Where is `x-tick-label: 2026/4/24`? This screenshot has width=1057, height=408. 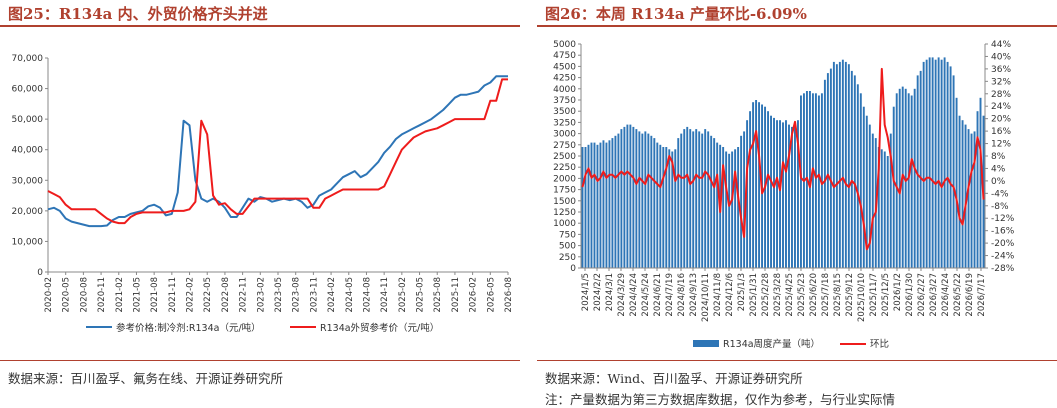
x-tick-label: 2026/4/24 is located at coordinates (946, 295).